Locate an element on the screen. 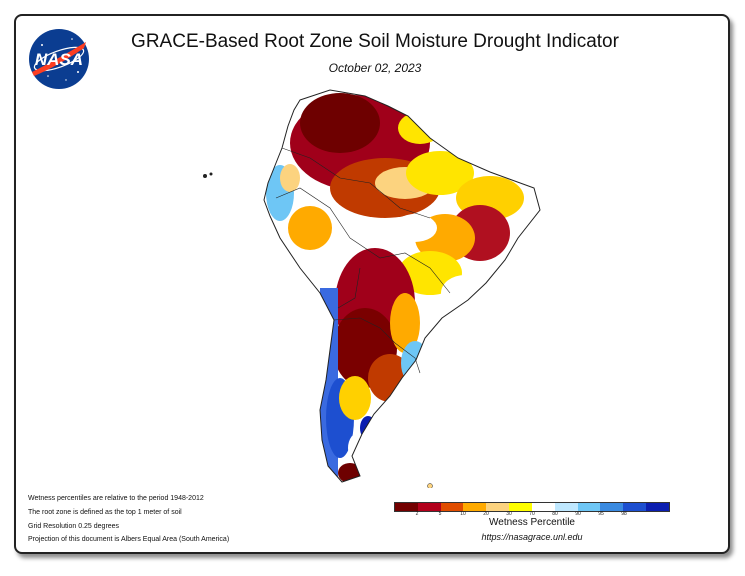 This screenshot has width=745, height=576. legend-tick-label: 70 is located at coordinates (532, 514).